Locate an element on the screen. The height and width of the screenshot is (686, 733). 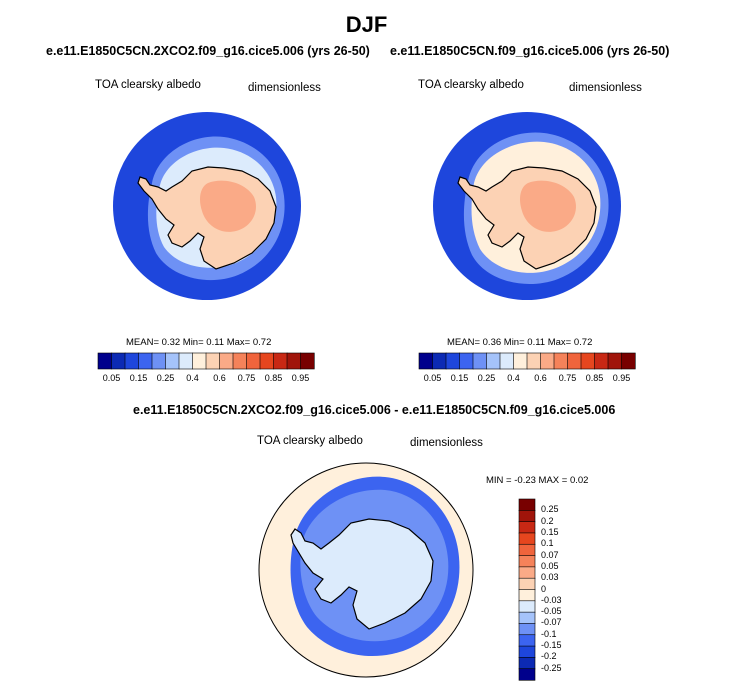
panel-2-min-label: Min= is located at coordinates (514, 342).